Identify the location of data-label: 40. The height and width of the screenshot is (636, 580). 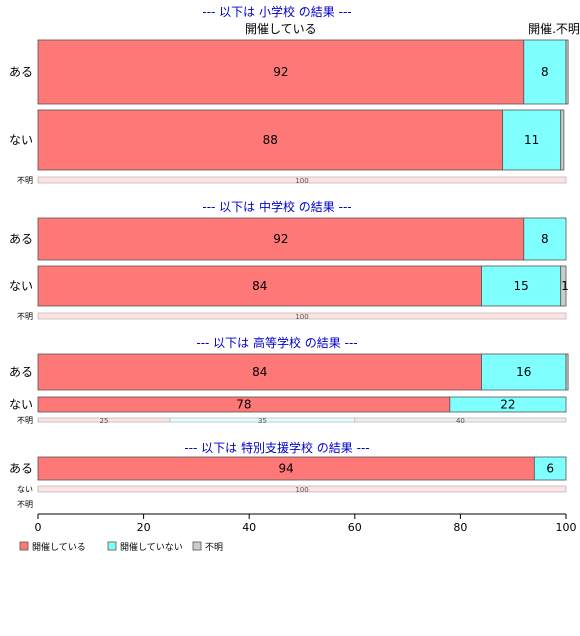
(460, 421).